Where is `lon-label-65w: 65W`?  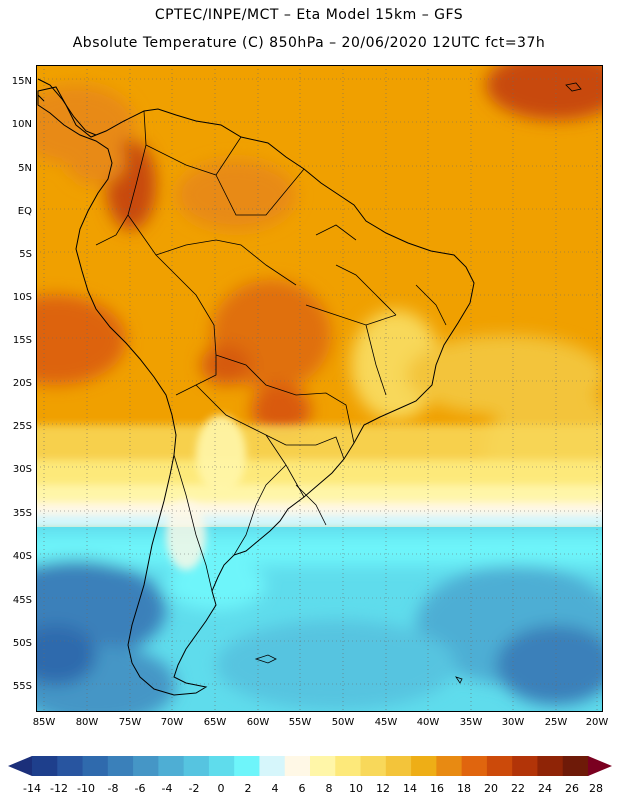 lon-label-65w: 65W is located at coordinates (215, 722).